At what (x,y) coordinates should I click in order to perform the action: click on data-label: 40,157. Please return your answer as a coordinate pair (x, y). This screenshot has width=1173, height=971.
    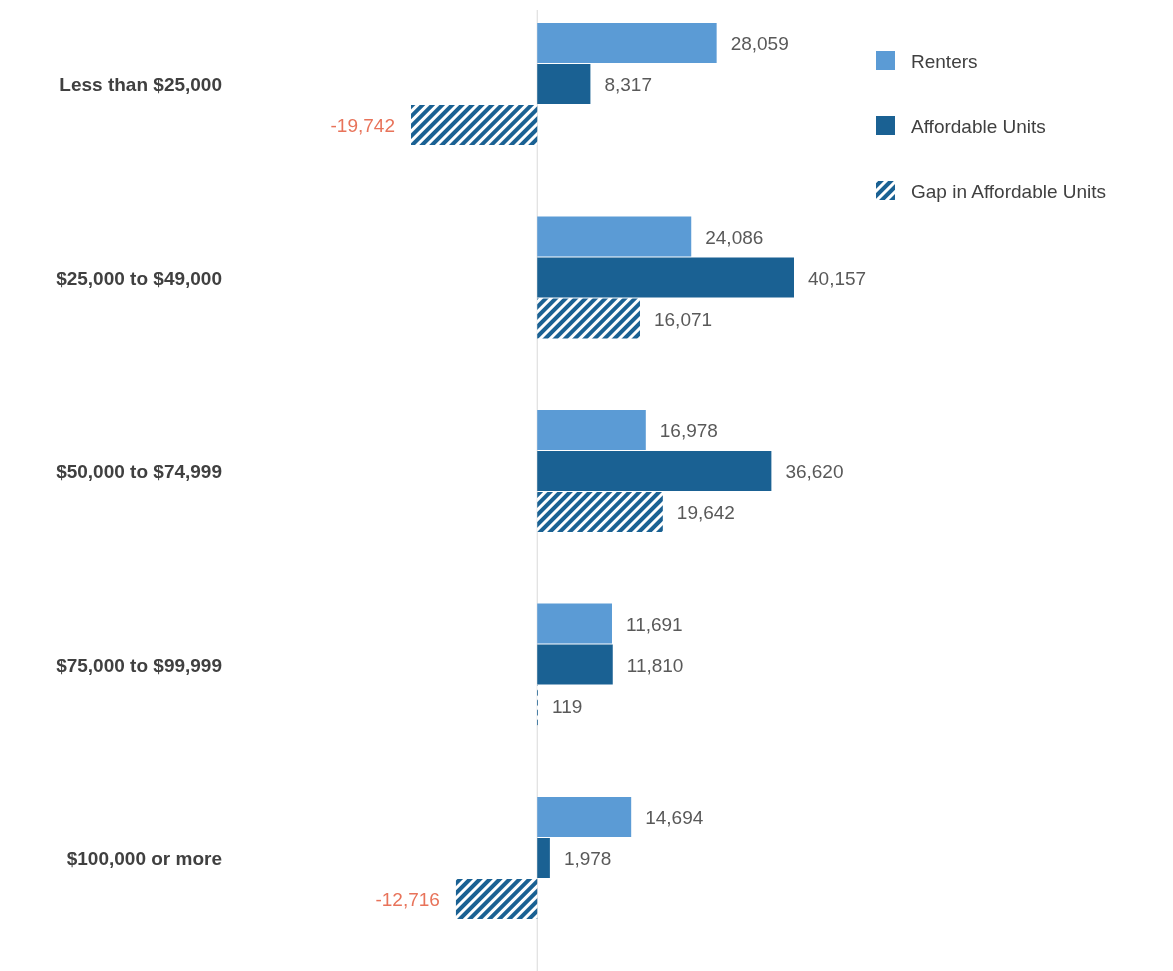
    Looking at the image, I should click on (837, 278).